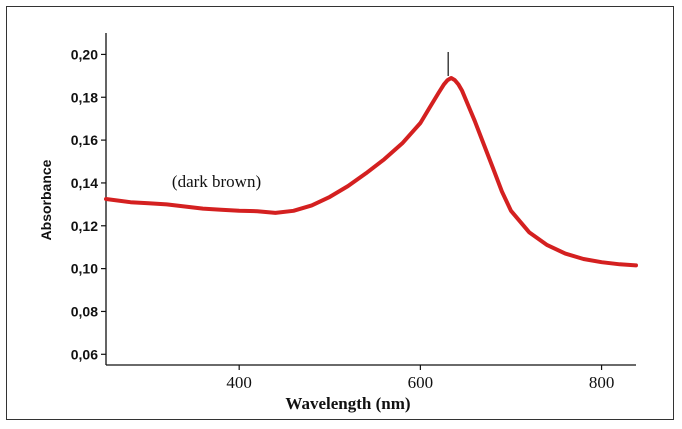  Describe the element at coordinates (216, 181) in the screenshot. I see `sample-annotation: (dark brown)` at that location.